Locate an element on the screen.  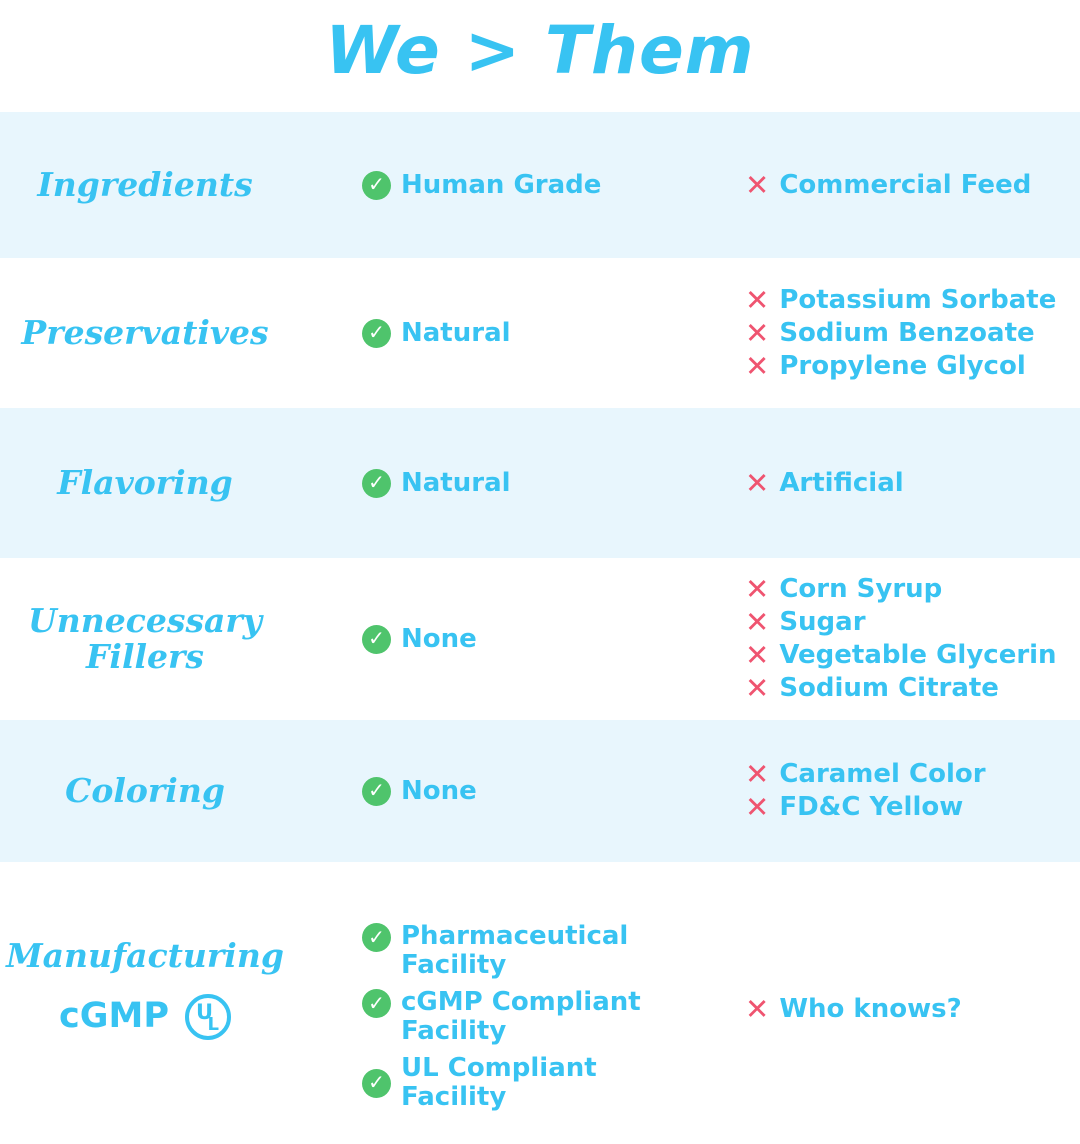
we-item: ✓ UL Compliant Facility is located at coordinates (516, 1083).